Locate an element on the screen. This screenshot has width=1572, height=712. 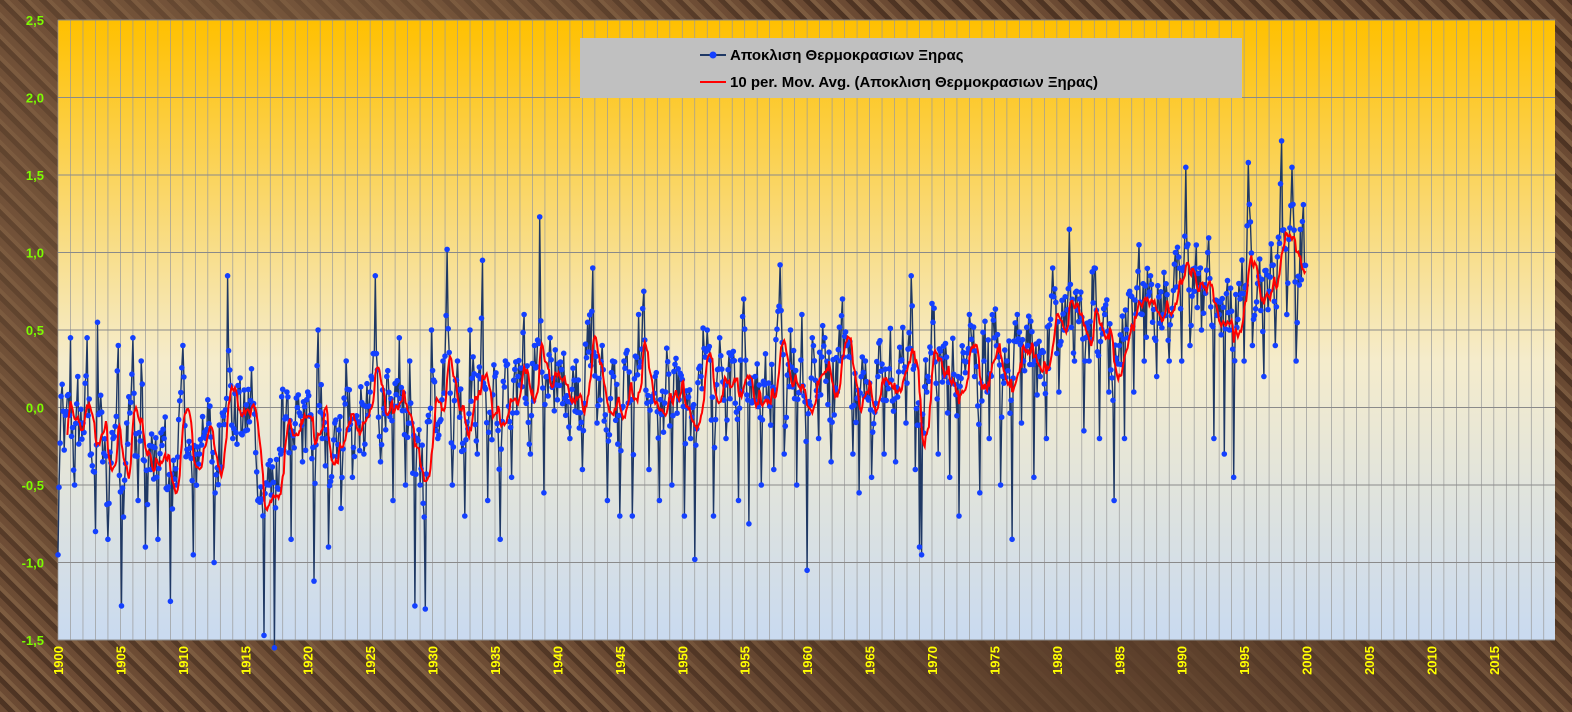
x-tick-label: 2000 is located at coordinates (1307, 660).